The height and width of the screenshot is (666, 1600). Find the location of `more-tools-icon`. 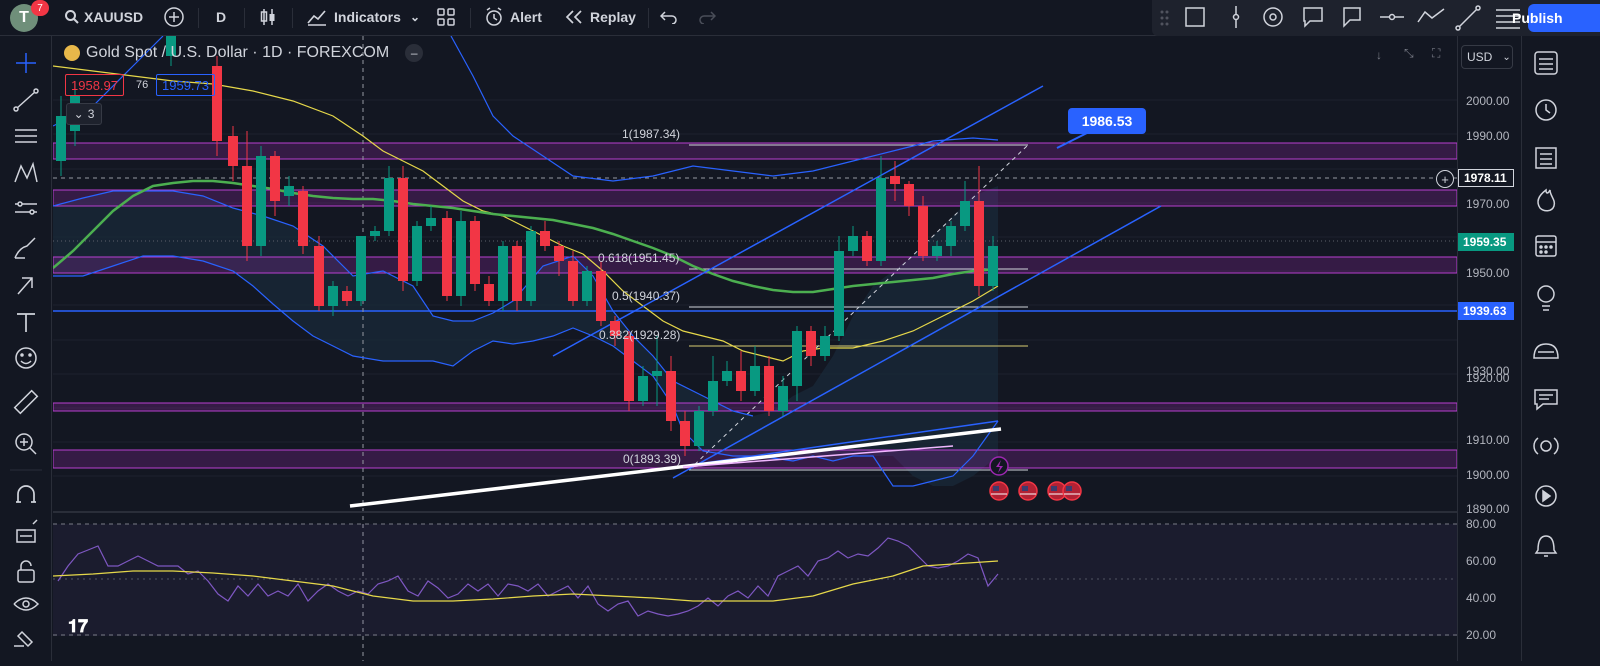

more-tools-icon is located at coordinates (1508, 19).